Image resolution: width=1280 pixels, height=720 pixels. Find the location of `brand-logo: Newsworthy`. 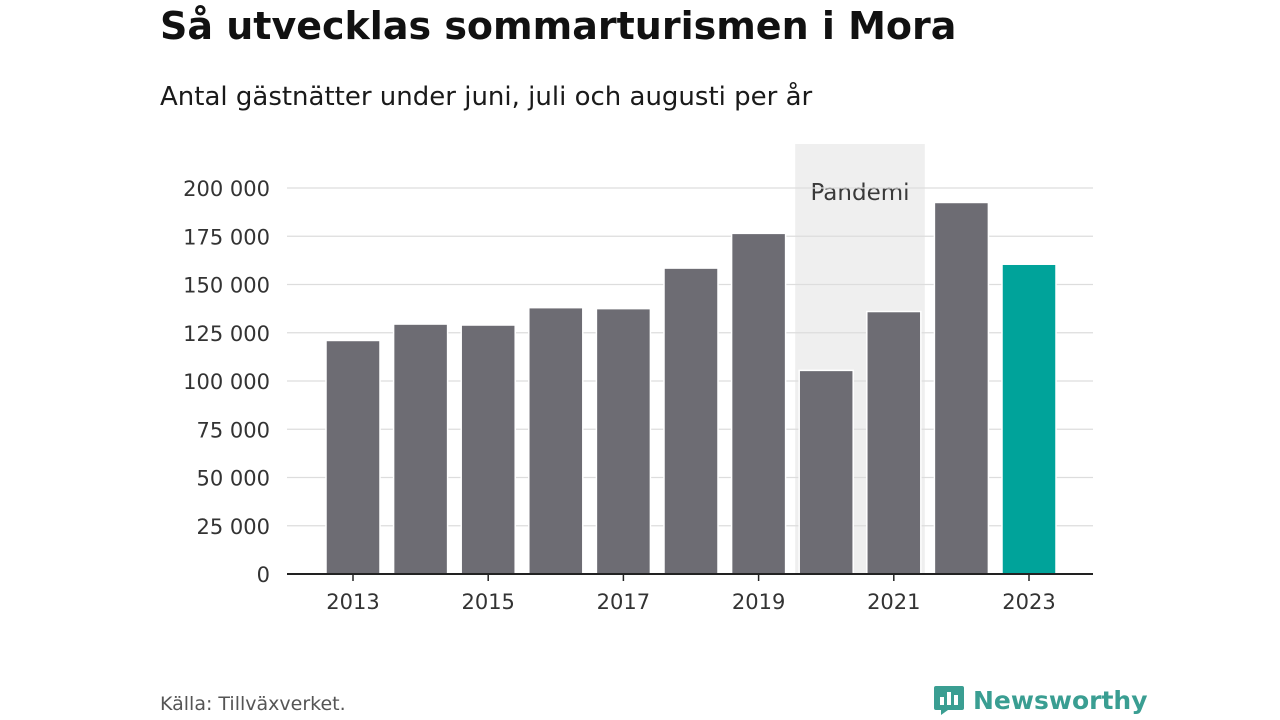

brand-logo: Newsworthy is located at coordinates (1040, 700).